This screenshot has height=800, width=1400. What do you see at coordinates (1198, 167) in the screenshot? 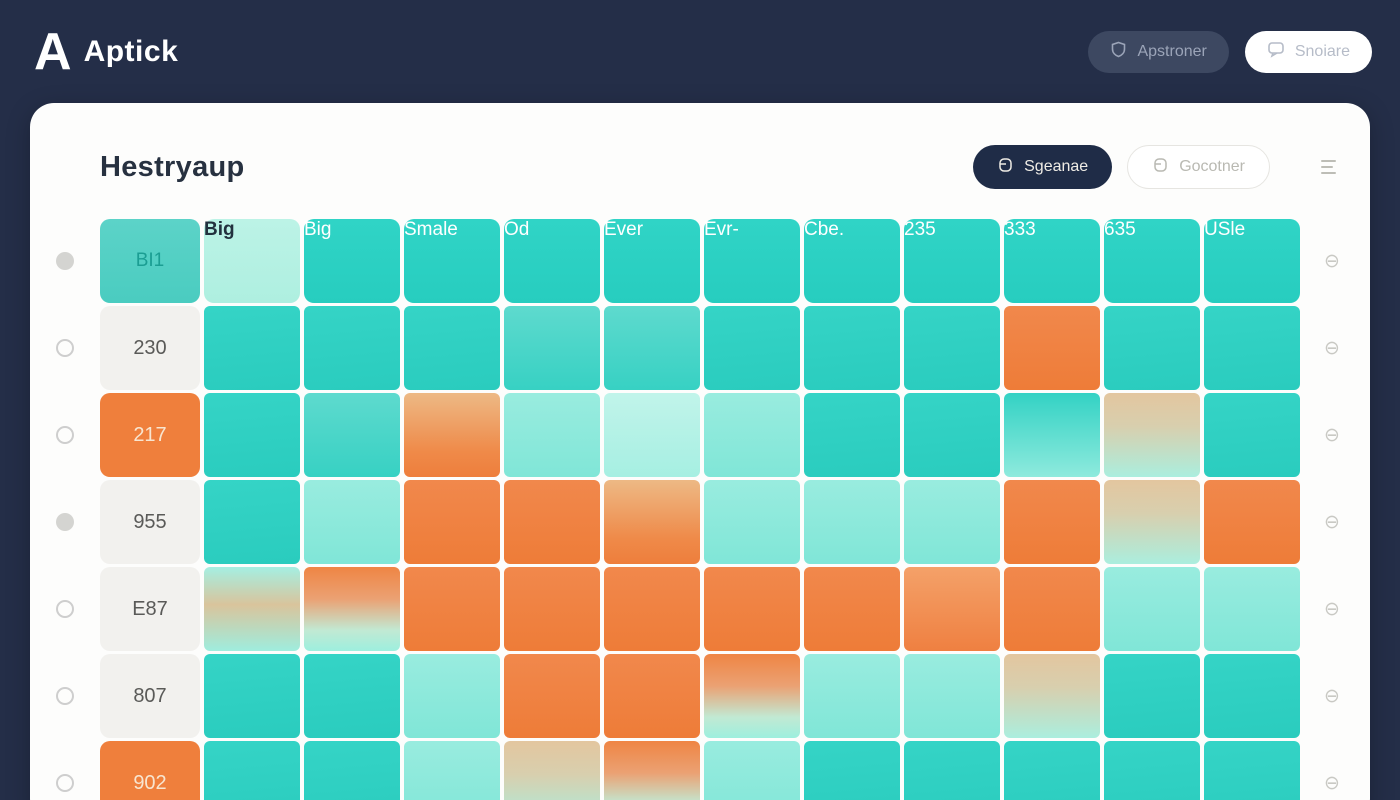
I see `gocotner-button: Gocotner` at bounding box center [1198, 167].